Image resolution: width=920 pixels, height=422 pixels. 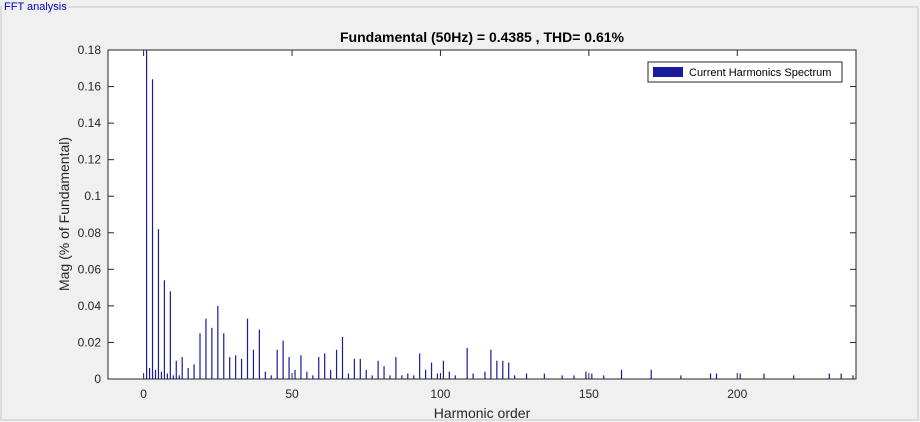 I want to click on y-tick-label: 0, so click(x=97, y=379).